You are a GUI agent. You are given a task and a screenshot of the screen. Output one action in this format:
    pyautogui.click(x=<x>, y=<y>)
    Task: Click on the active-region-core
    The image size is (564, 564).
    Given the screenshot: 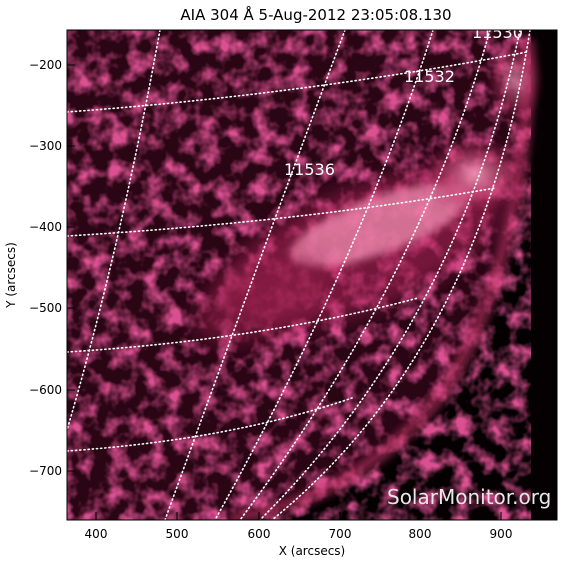 What is the action you would take?
    pyautogui.click(x=380, y=225)
    